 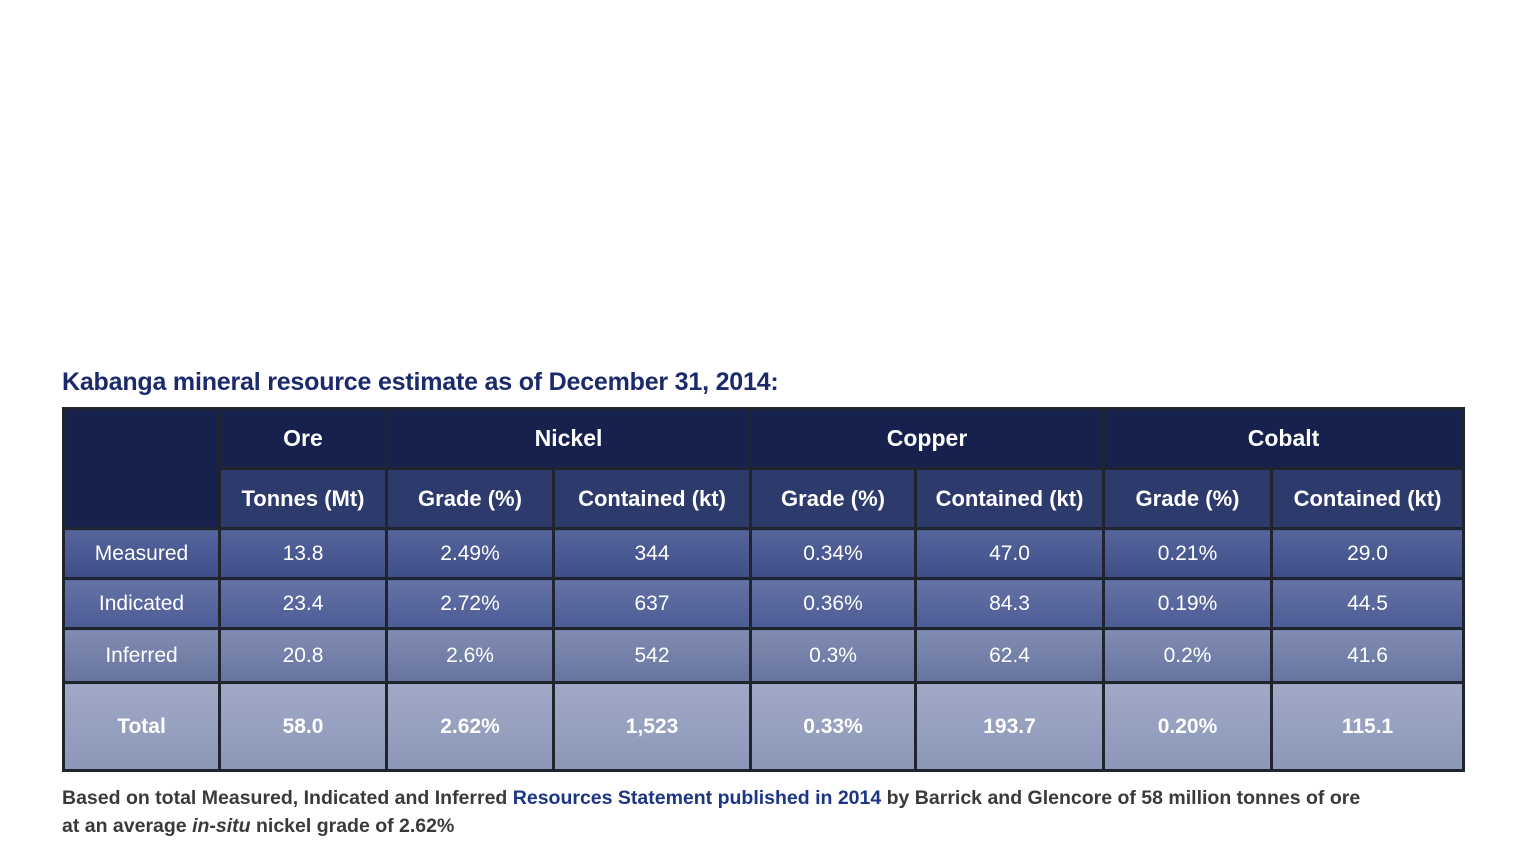 I want to click on cell-value: 1,523, so click(x=652, y=726).